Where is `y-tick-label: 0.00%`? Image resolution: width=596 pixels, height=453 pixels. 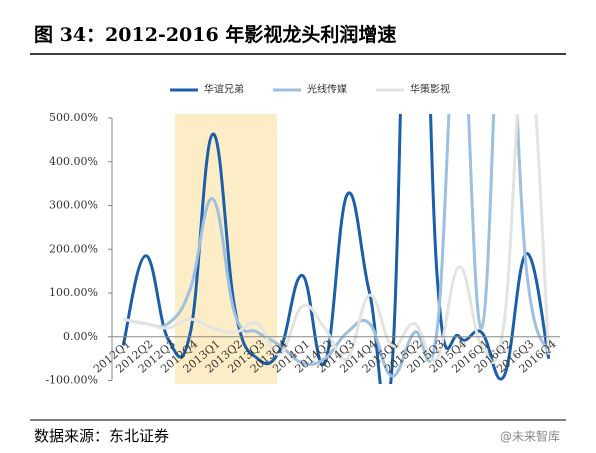 y-tick-label: 0.00% is located at coordinates (80, 336).